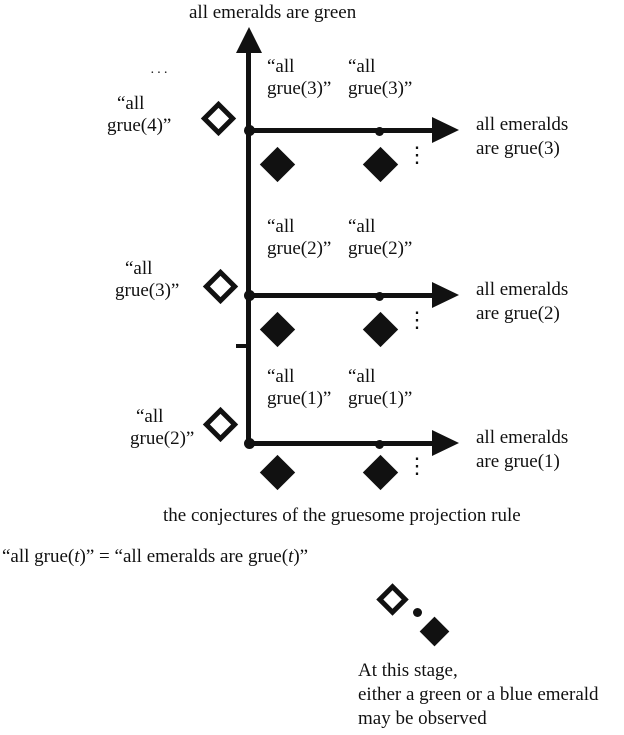 Image resolution: width=624 pixels, height=735 pixels. What do you see at coordinates (380, 88) in the screenshot?
I see `conjecture-2-line2: grue(3)”` at bounding box center [380, 88].